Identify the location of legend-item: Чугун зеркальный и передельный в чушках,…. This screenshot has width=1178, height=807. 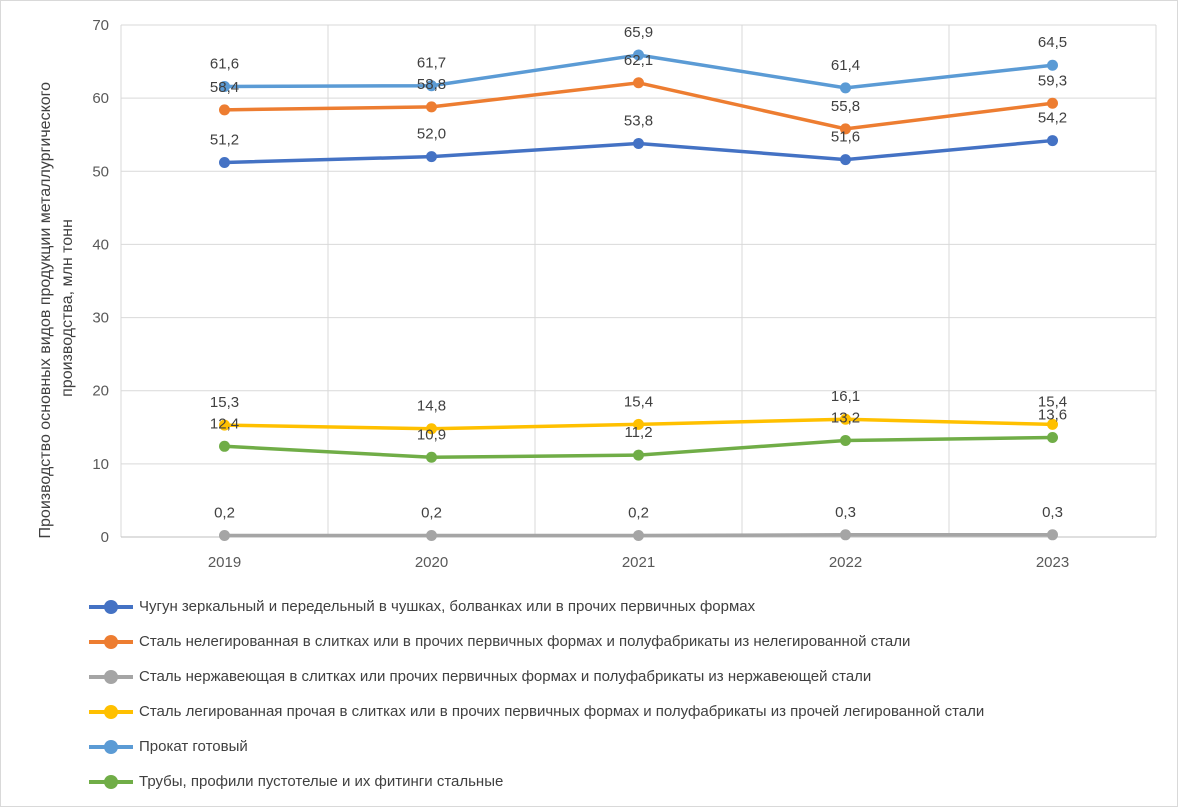
(536, 606).